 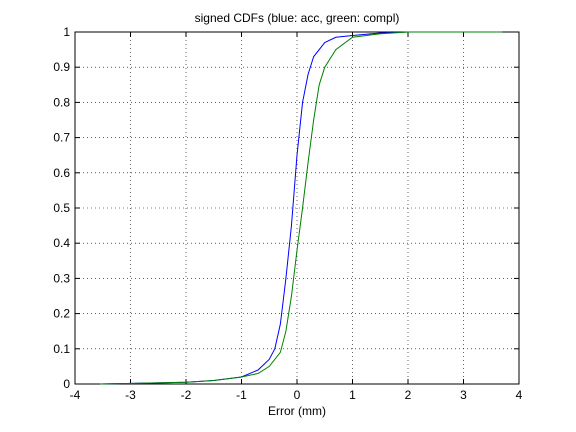 What do you see at coordinates (61, 102) in the screenshot?
I see `y-tick-label: 0.8` at bounding box center [61, 102].